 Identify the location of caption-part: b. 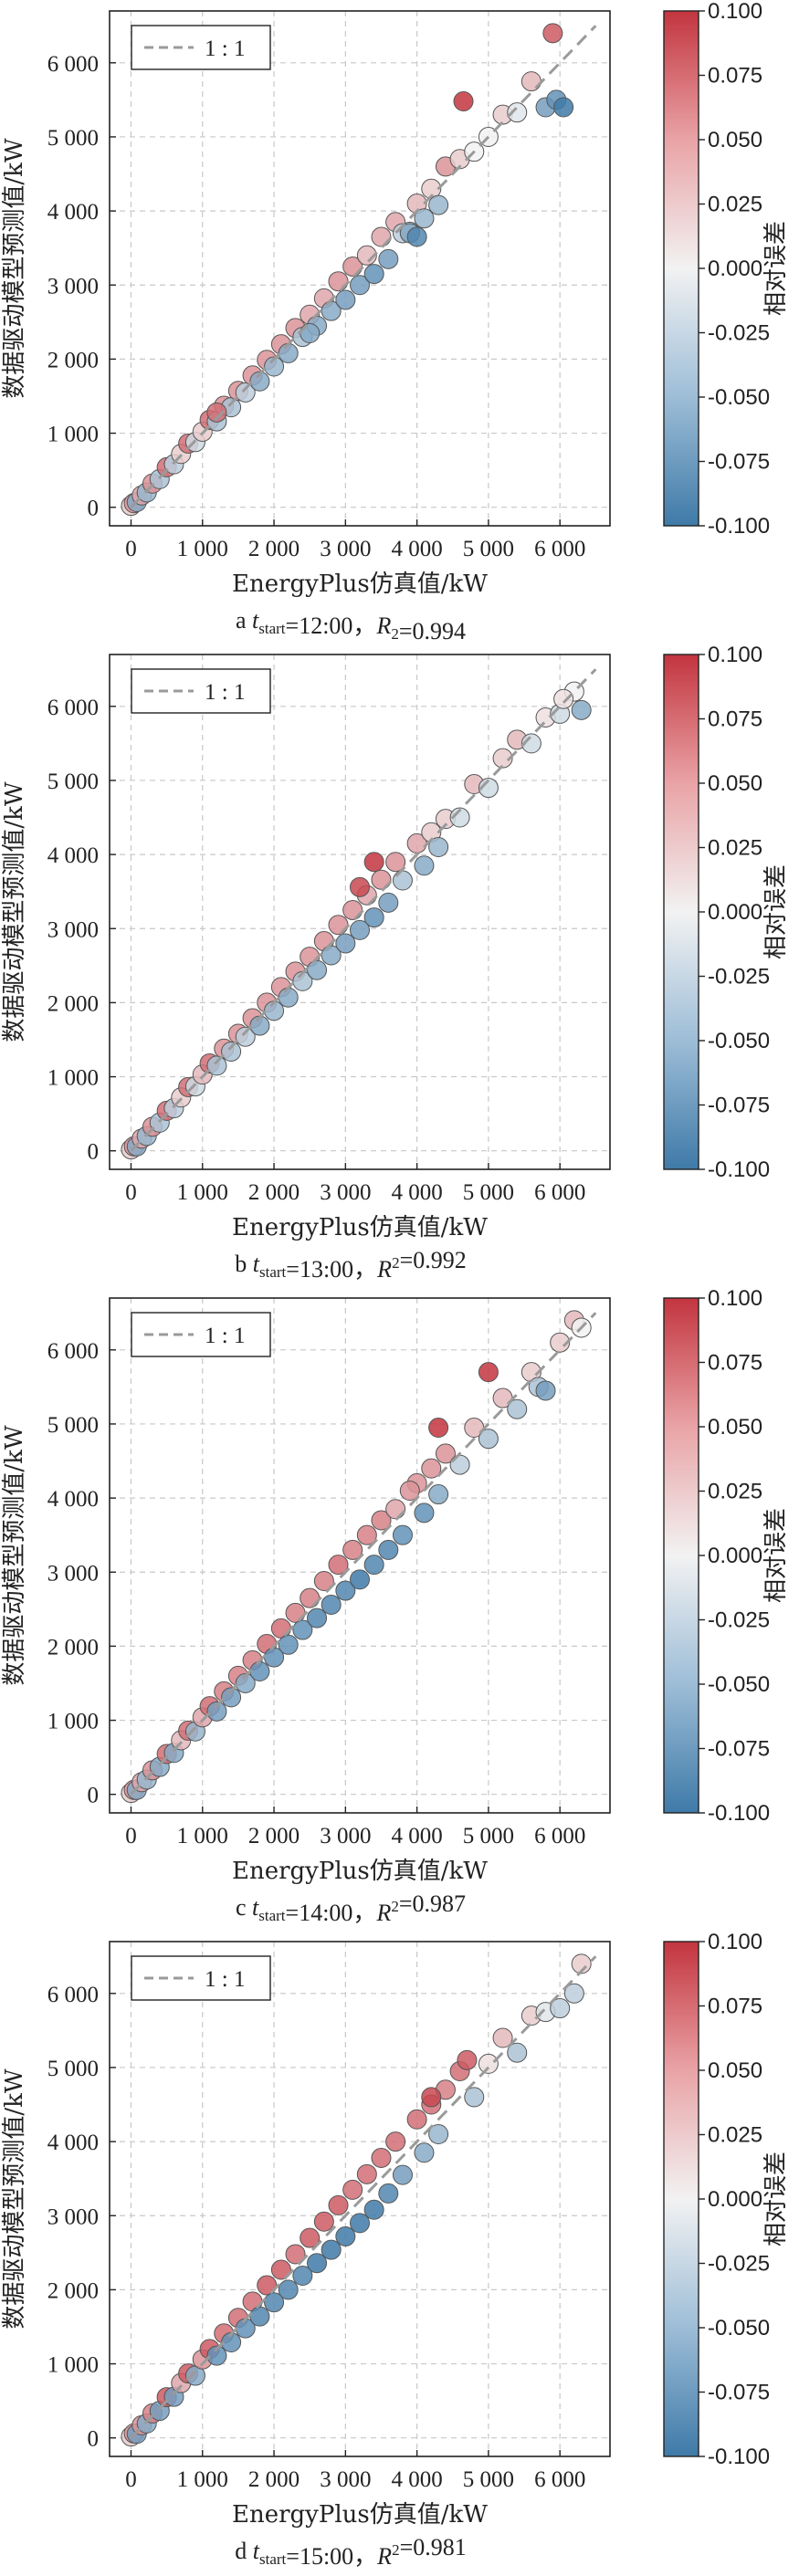
(244, 1264).